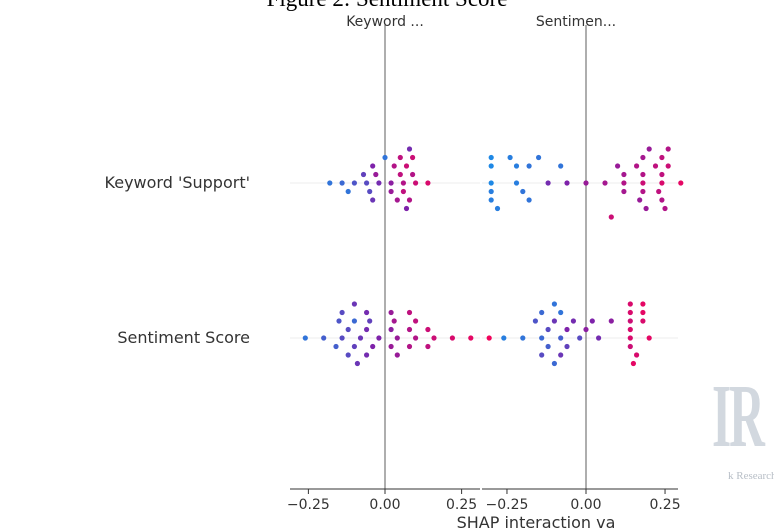 This screenshot has width=774, height=531. I want to click on row-label-1: Sentiment Score, so click(183, 337).